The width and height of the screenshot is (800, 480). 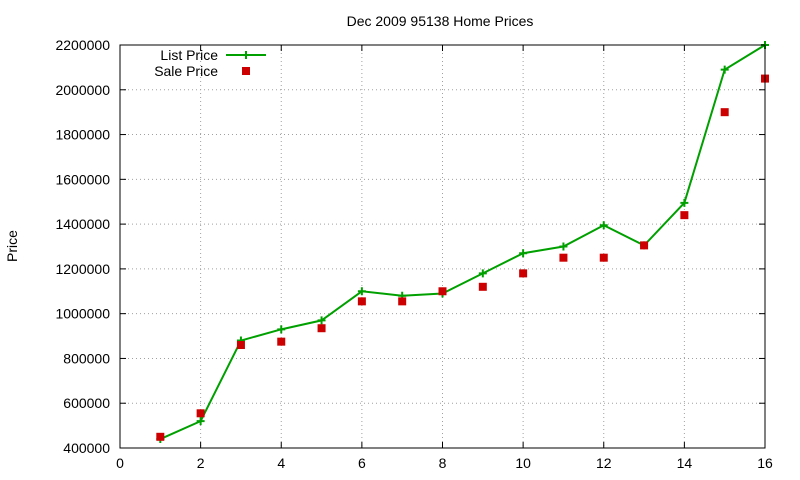 What do you see at coordinates (604, 463) in the screenshot?
I see `x-tick-label: 12` at bounding box center [604, 463].